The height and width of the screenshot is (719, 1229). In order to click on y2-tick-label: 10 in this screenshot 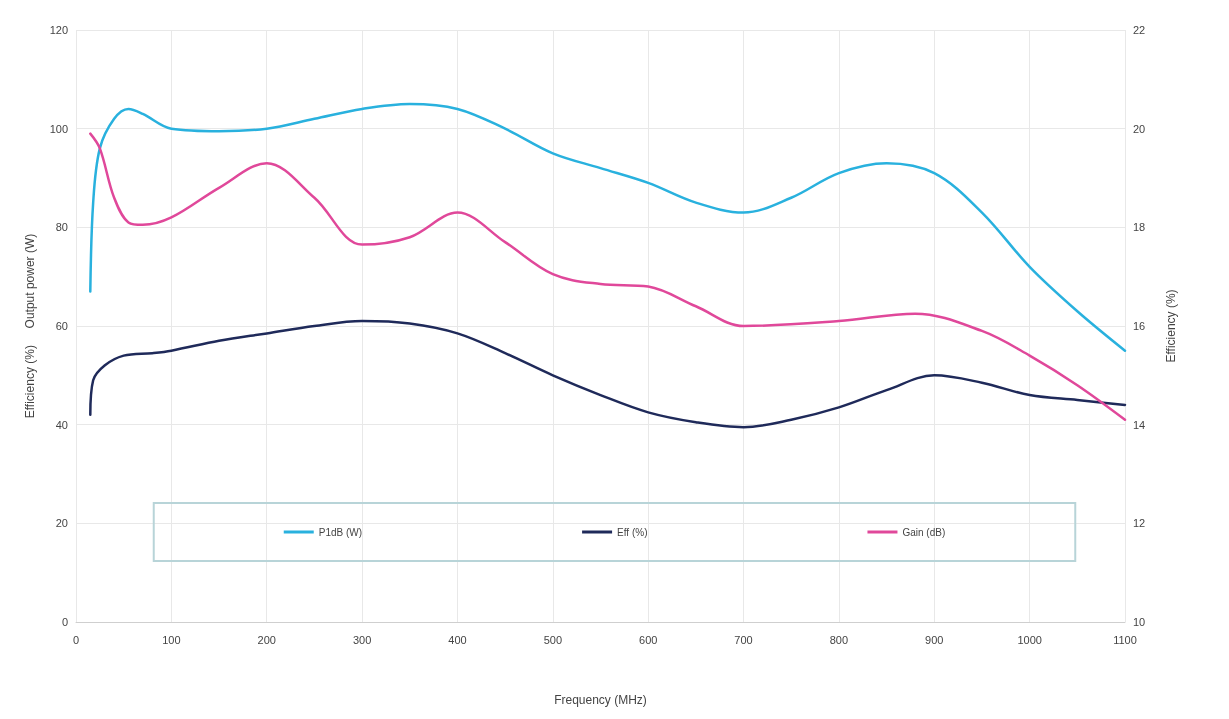, I will do `click(1139, 622)`.